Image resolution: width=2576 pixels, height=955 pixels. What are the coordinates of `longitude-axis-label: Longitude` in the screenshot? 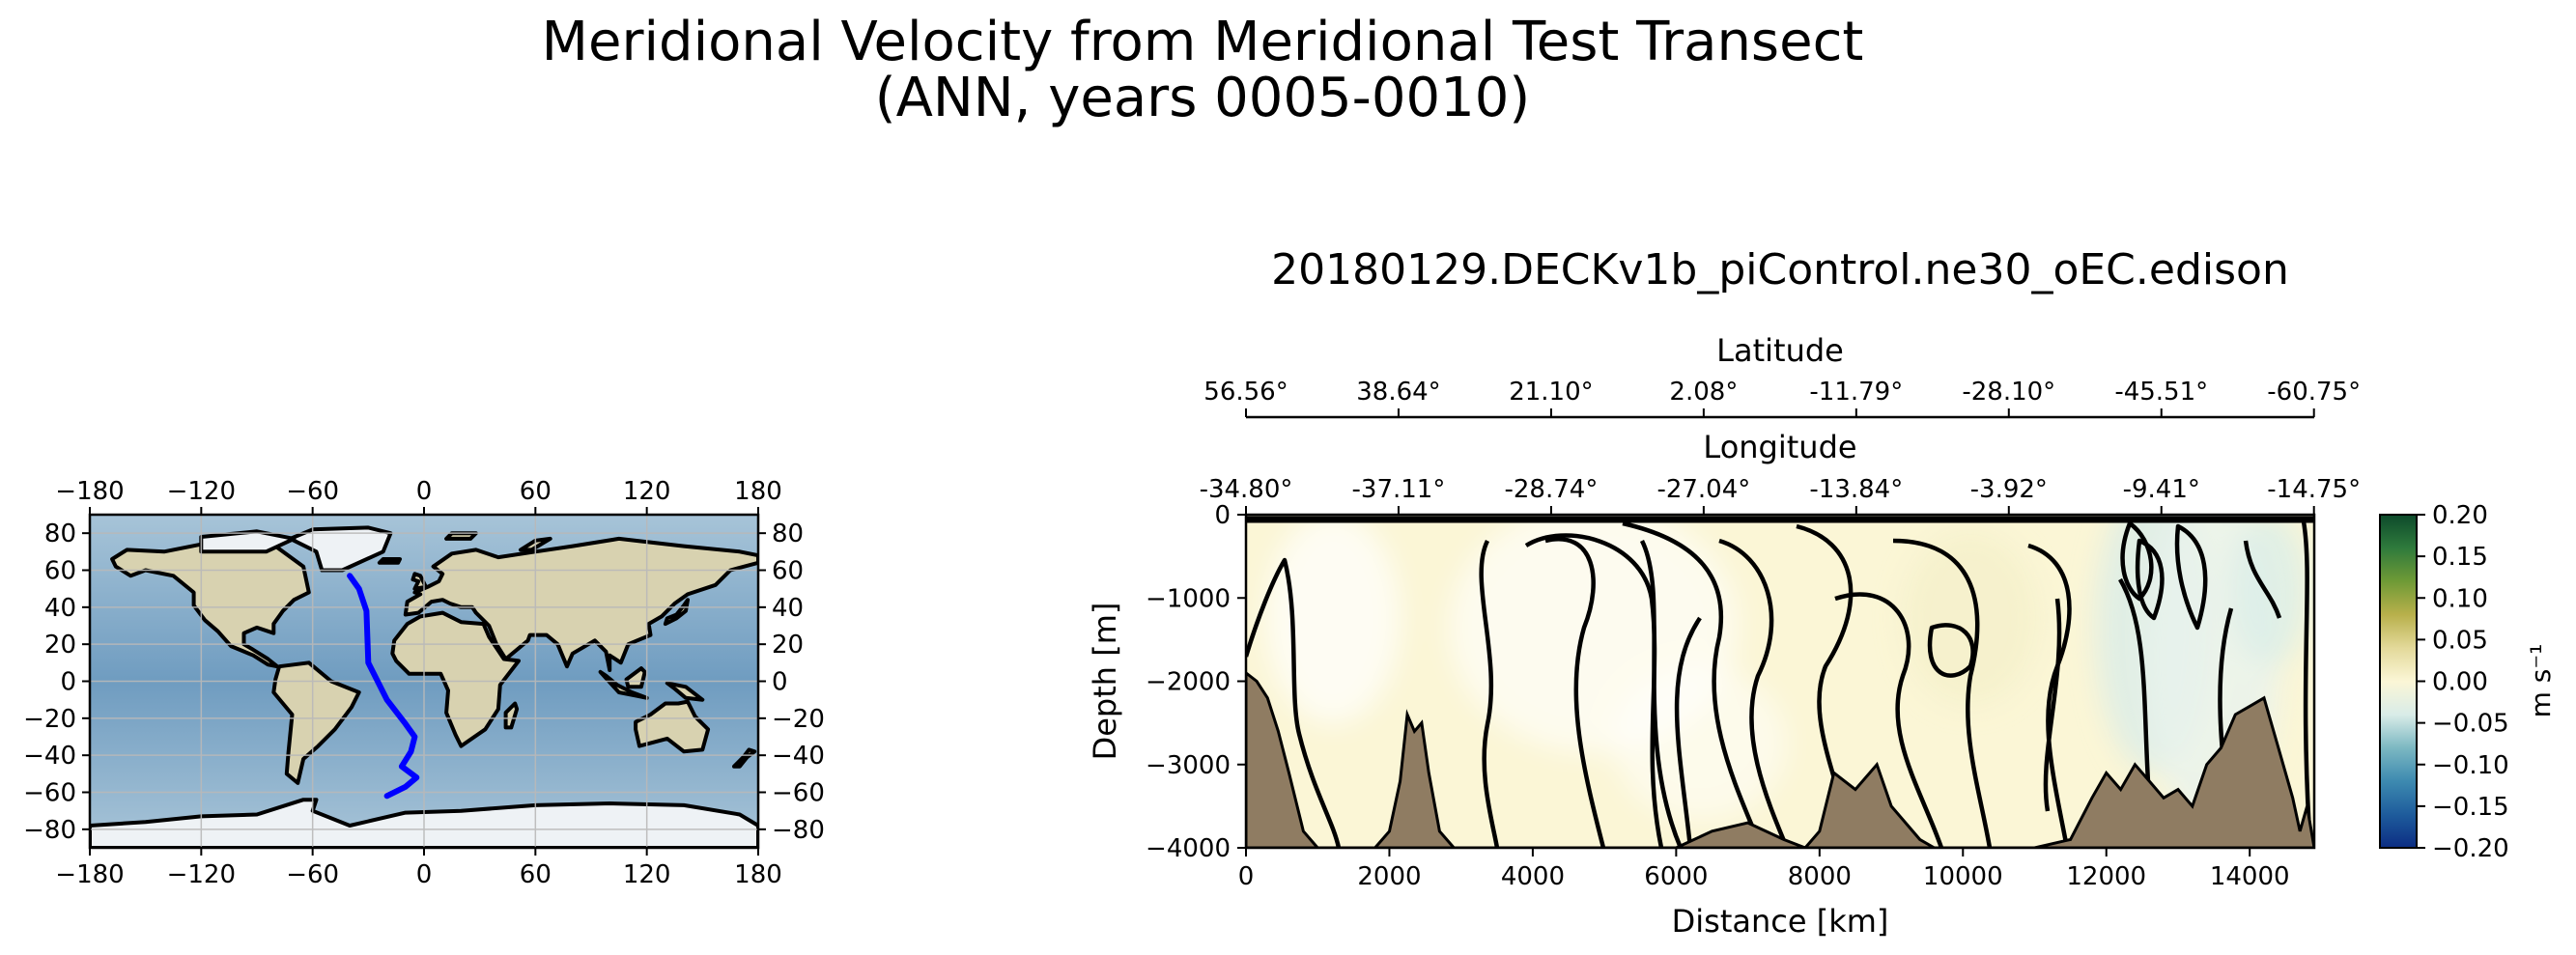 It's located at (1779, 447).